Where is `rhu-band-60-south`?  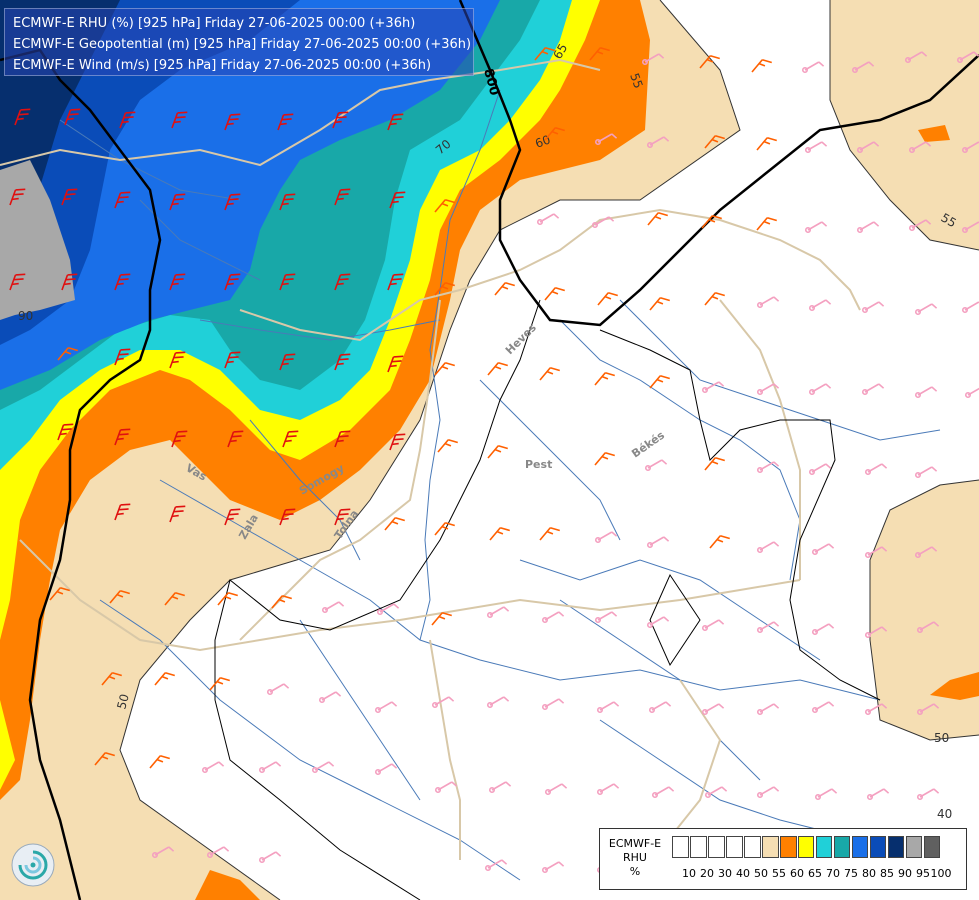 rhu-band-60-south is located at coordinates (227, 885).